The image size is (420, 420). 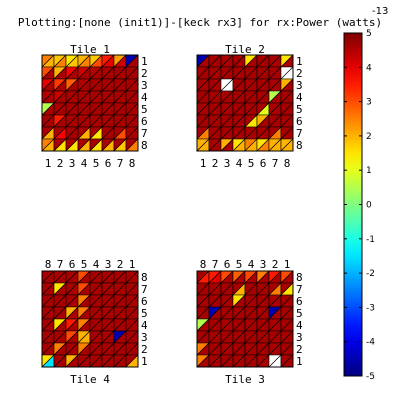 What do you see at coordinates (369, 34) in the screenshot?
I see `colorbar-tick-label: 5` at bounding box center [369, 34].